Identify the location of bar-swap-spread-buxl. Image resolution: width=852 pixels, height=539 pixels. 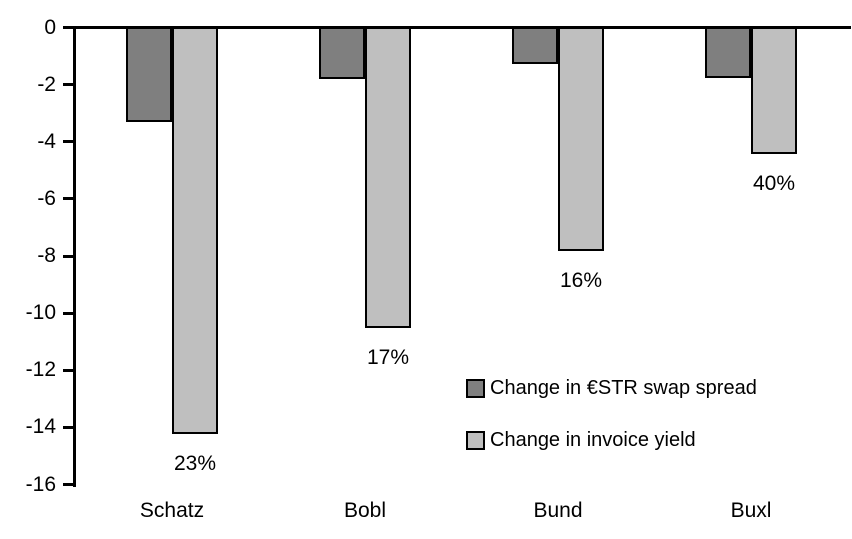
(728, 53).